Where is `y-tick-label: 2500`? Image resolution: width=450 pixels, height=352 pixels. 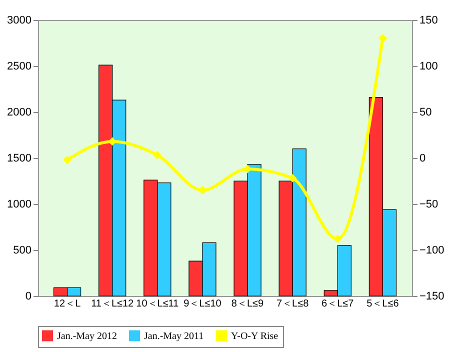
y-tick-label: 2500 is located at coordinates (19, 66).